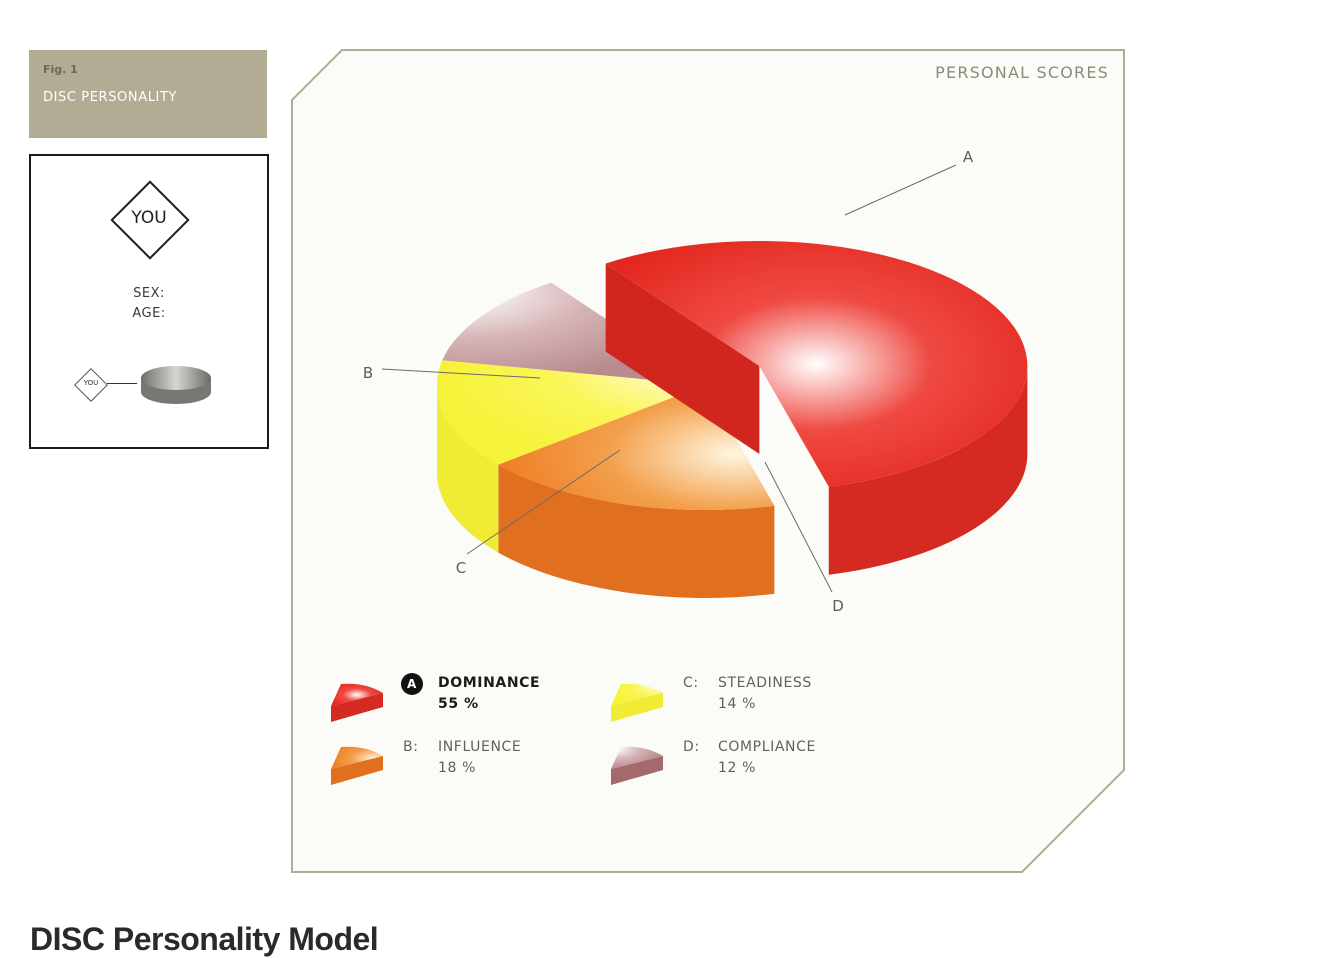 This screenshot has width=1326, height=958. Describe the element at coordinates (636, 531) in the screenshot. I see `influence-slice-side` at that location.